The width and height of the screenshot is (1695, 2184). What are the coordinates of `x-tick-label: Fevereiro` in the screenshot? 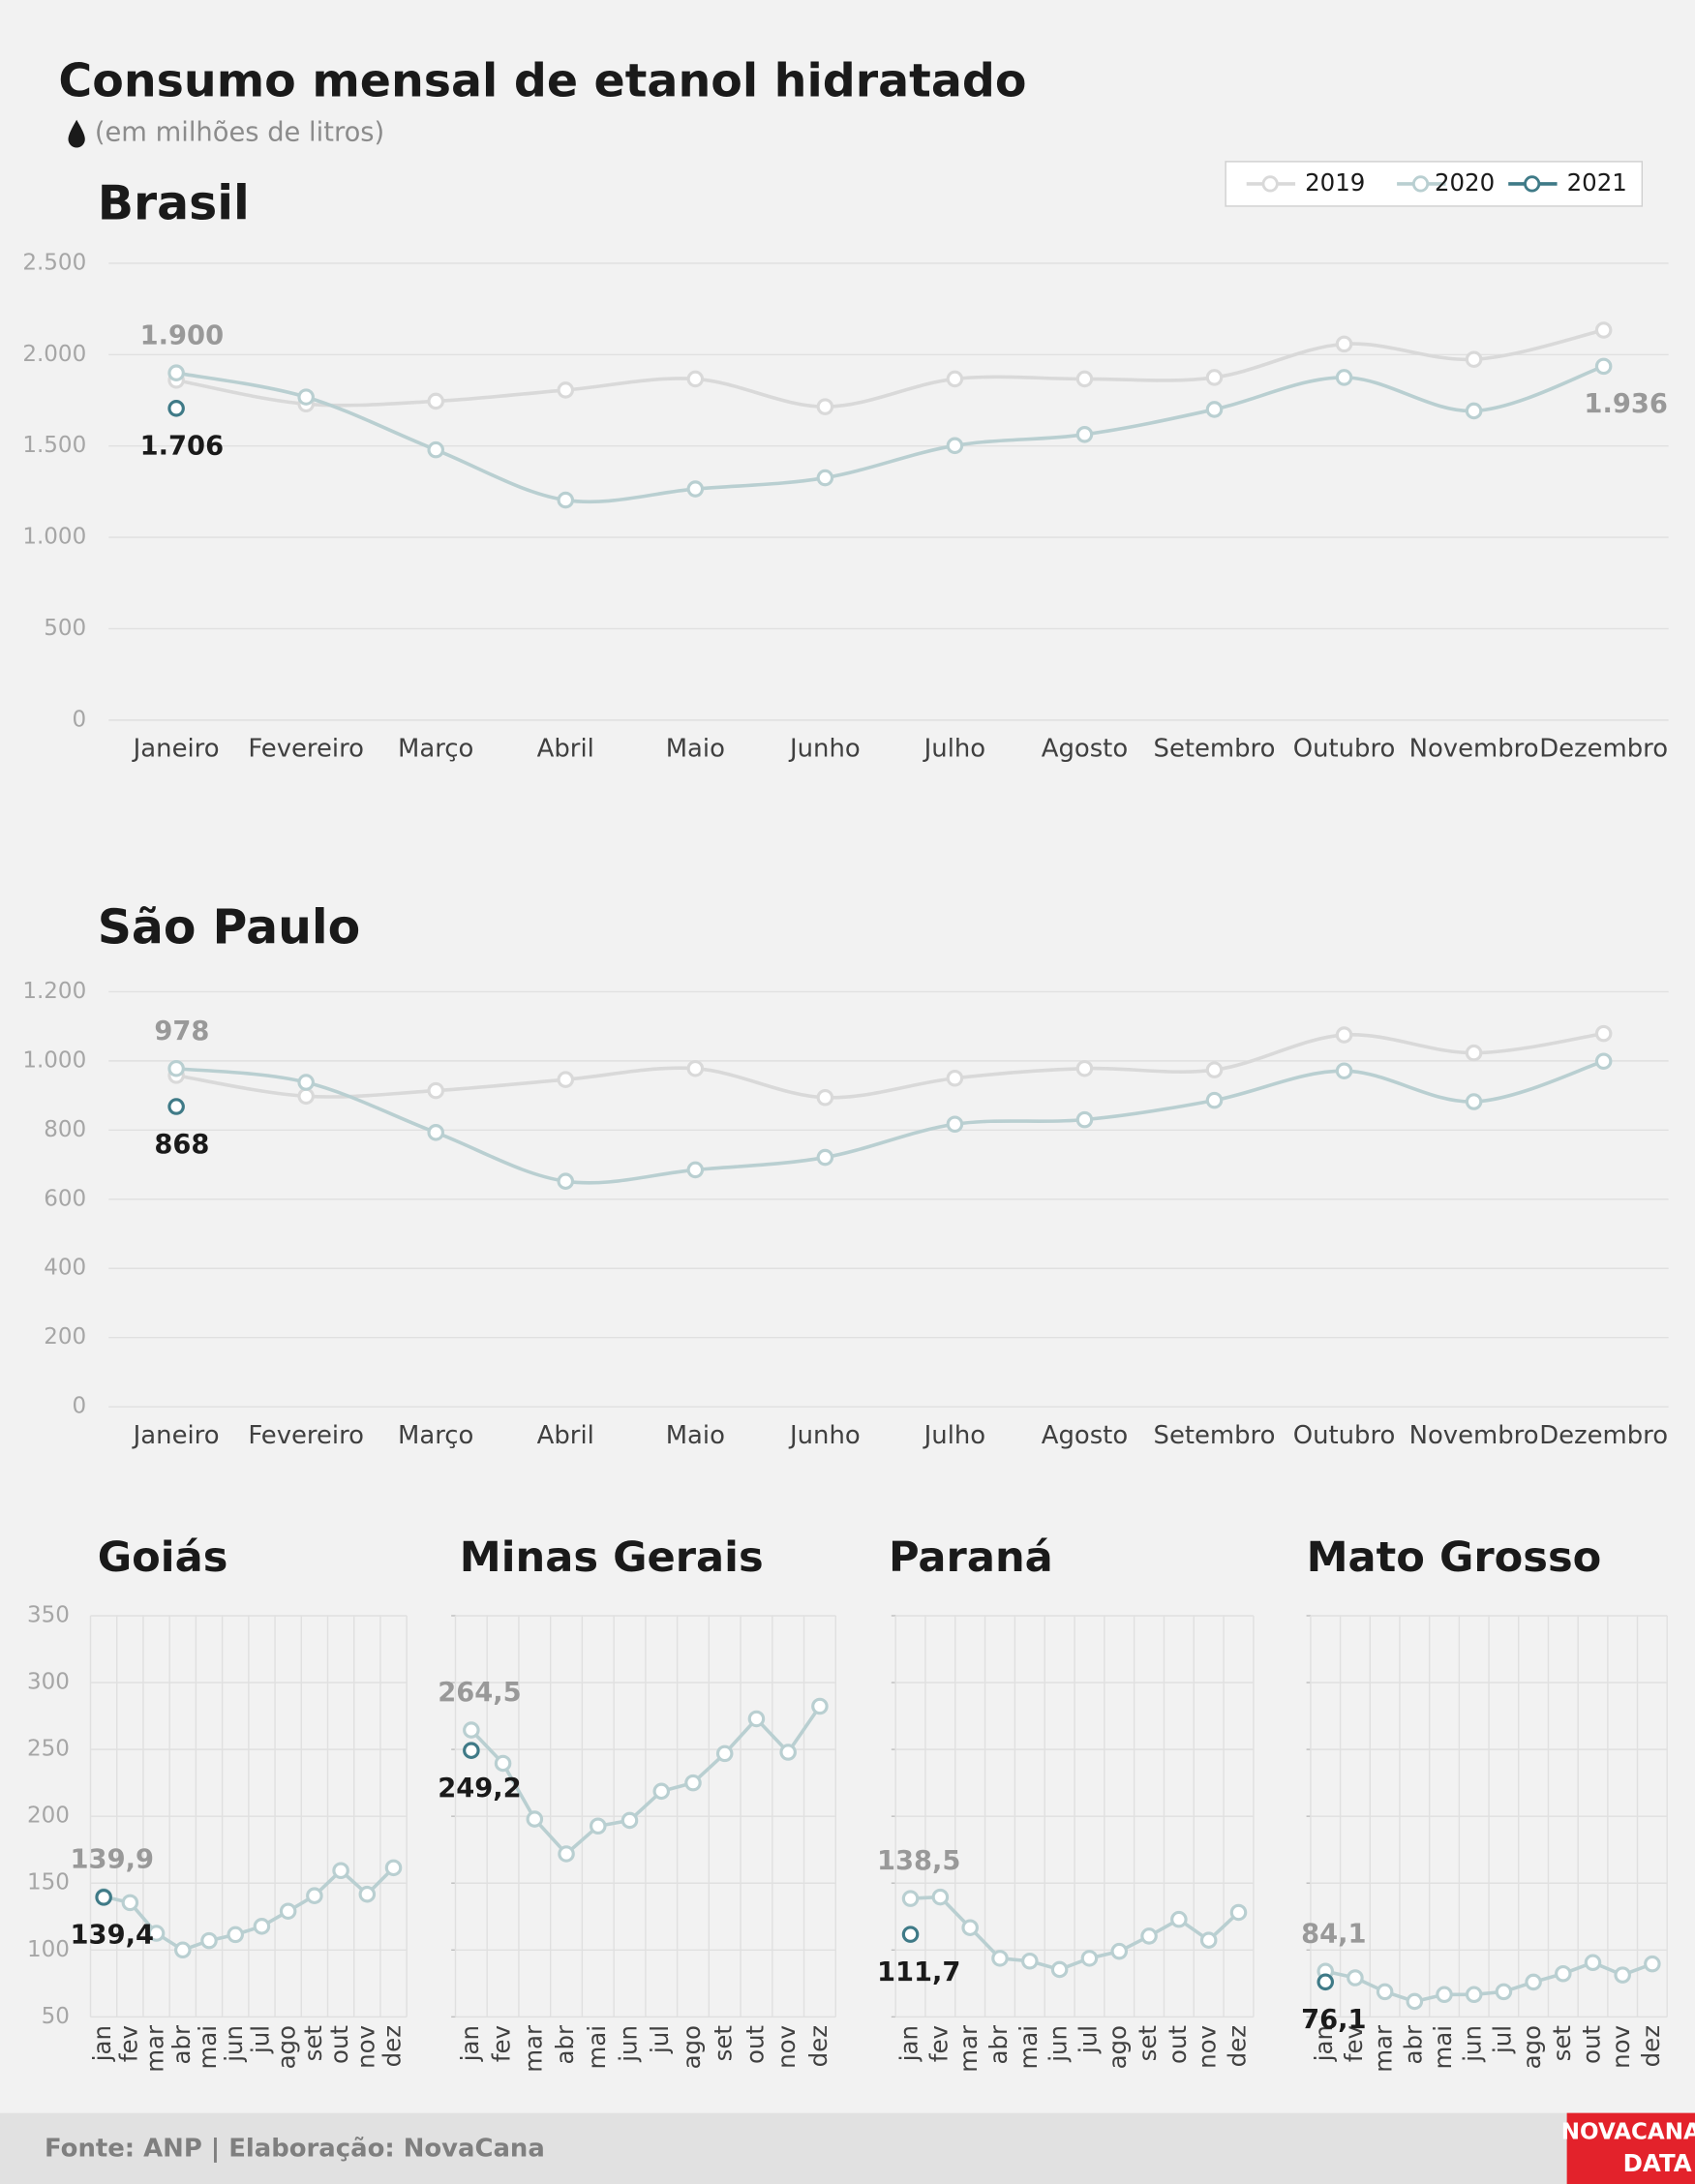 It's located at (306, 749).